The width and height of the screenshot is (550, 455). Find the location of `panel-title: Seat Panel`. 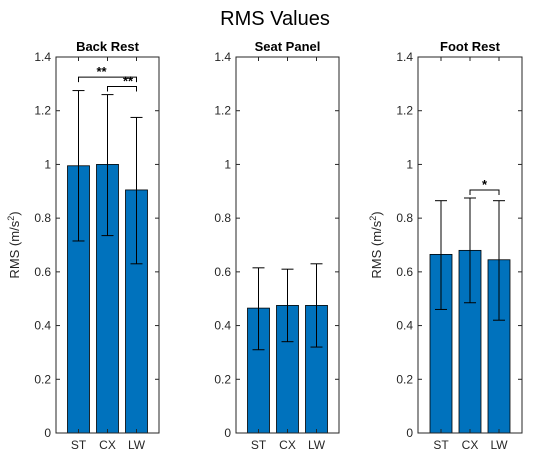

panel-title: Seat Panel is located at coordinates (288, 46).